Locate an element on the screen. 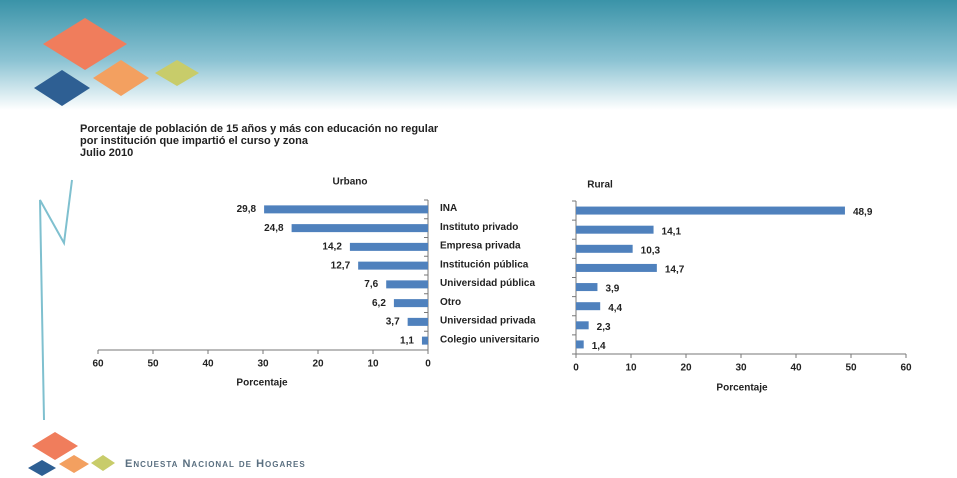 Image resolution: width=957 pixels, height=478 pixels. value-label: 3,9 is located at coordinates (612, 289).